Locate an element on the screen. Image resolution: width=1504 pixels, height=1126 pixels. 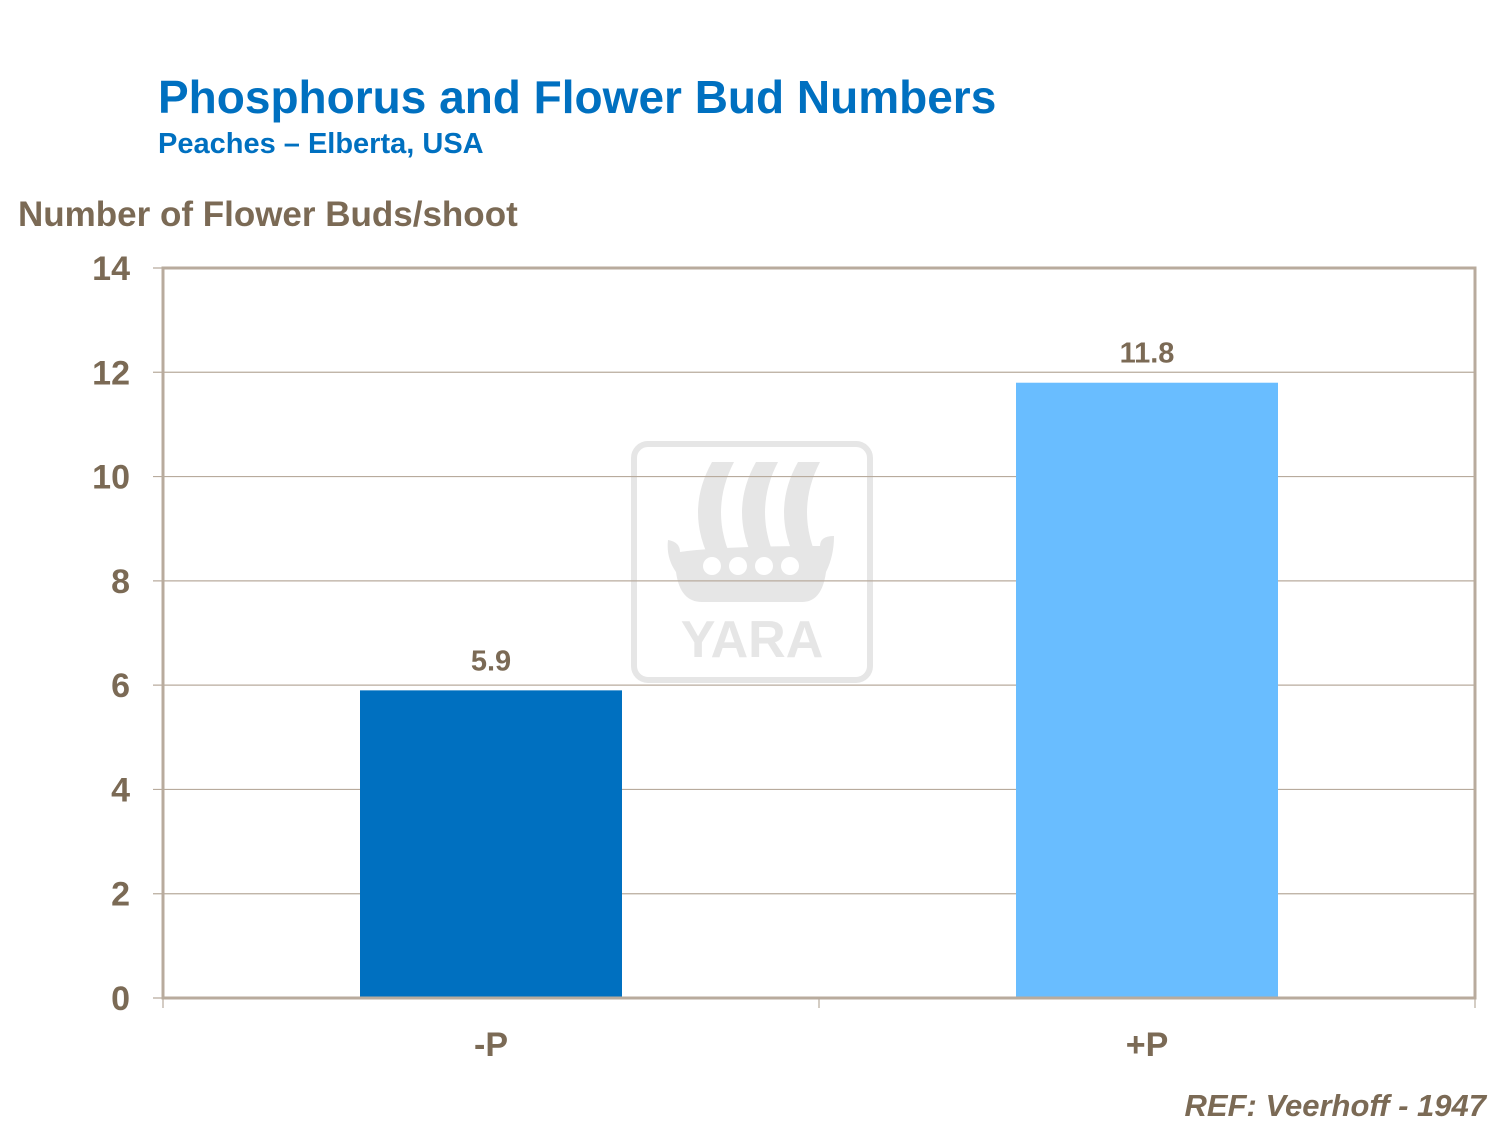
y-tick-label: 6 is located at coordinates (120, 686).